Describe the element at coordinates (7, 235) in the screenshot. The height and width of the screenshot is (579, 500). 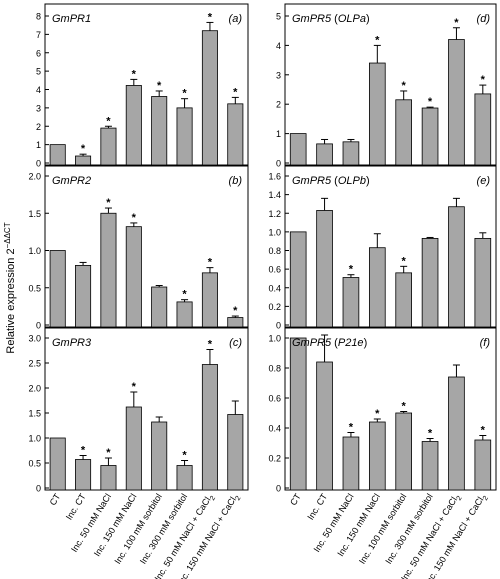
I see `y-axis-title-superscript: −ΔΔCT` at that location.